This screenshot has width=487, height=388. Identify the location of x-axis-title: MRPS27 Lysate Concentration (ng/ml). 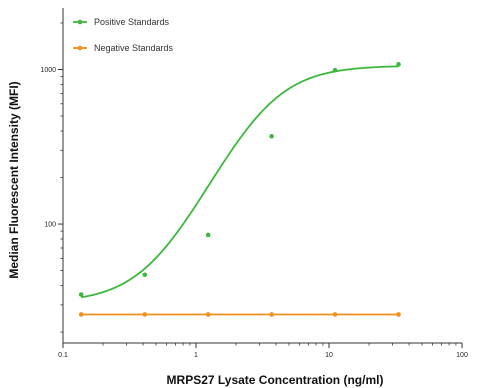
(275, 380).